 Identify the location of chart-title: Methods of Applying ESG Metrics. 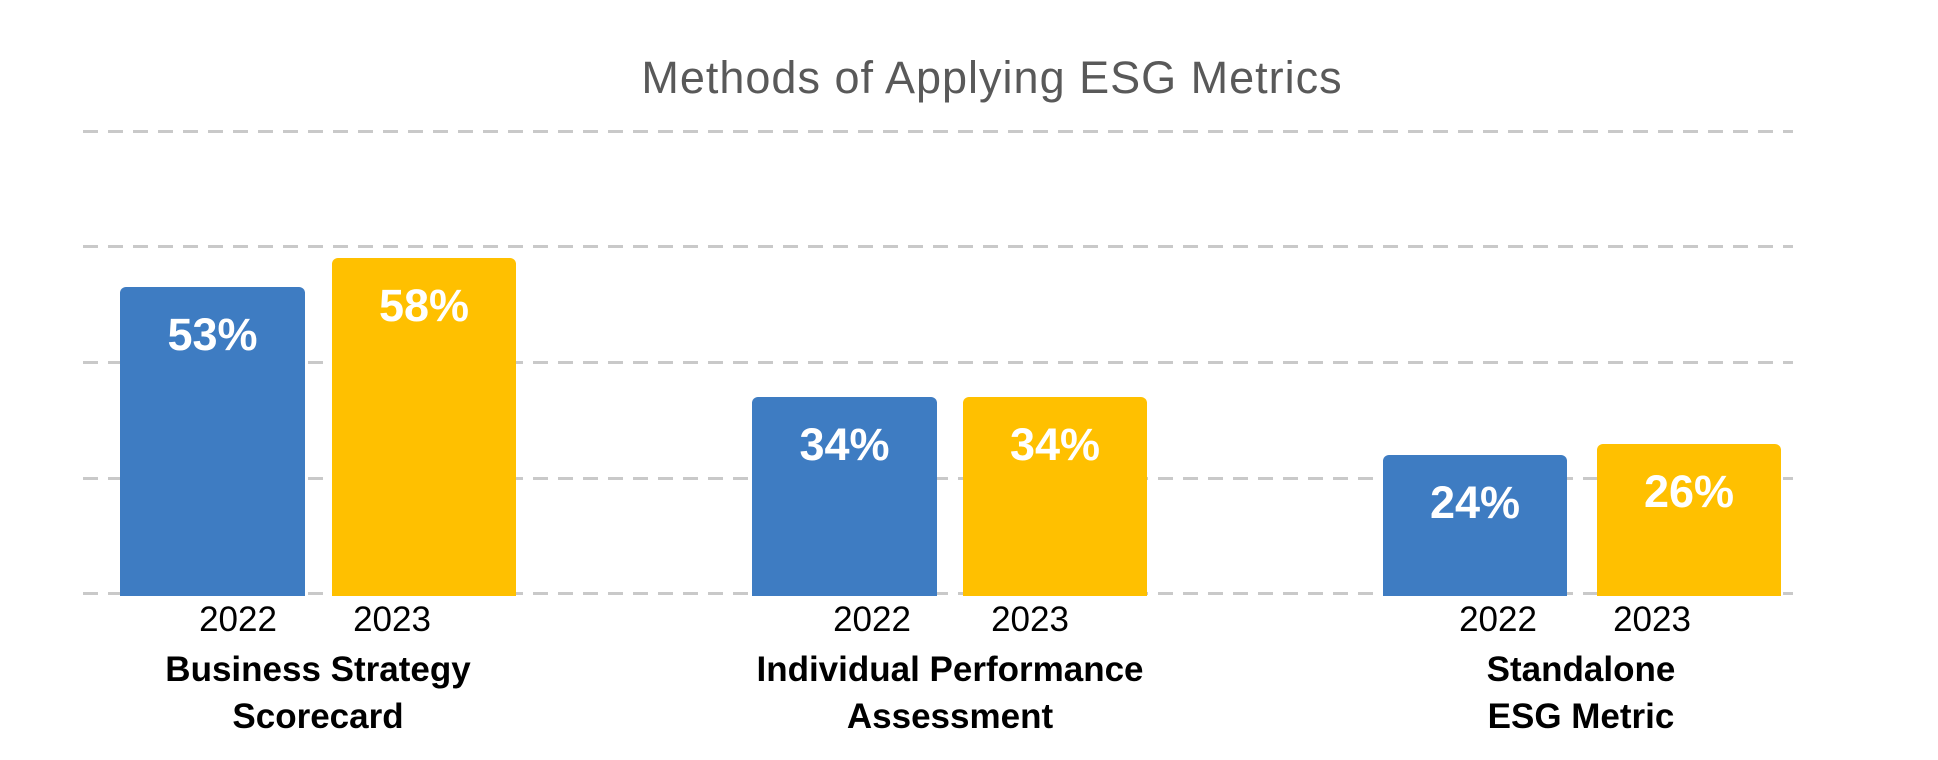
(992, 77).